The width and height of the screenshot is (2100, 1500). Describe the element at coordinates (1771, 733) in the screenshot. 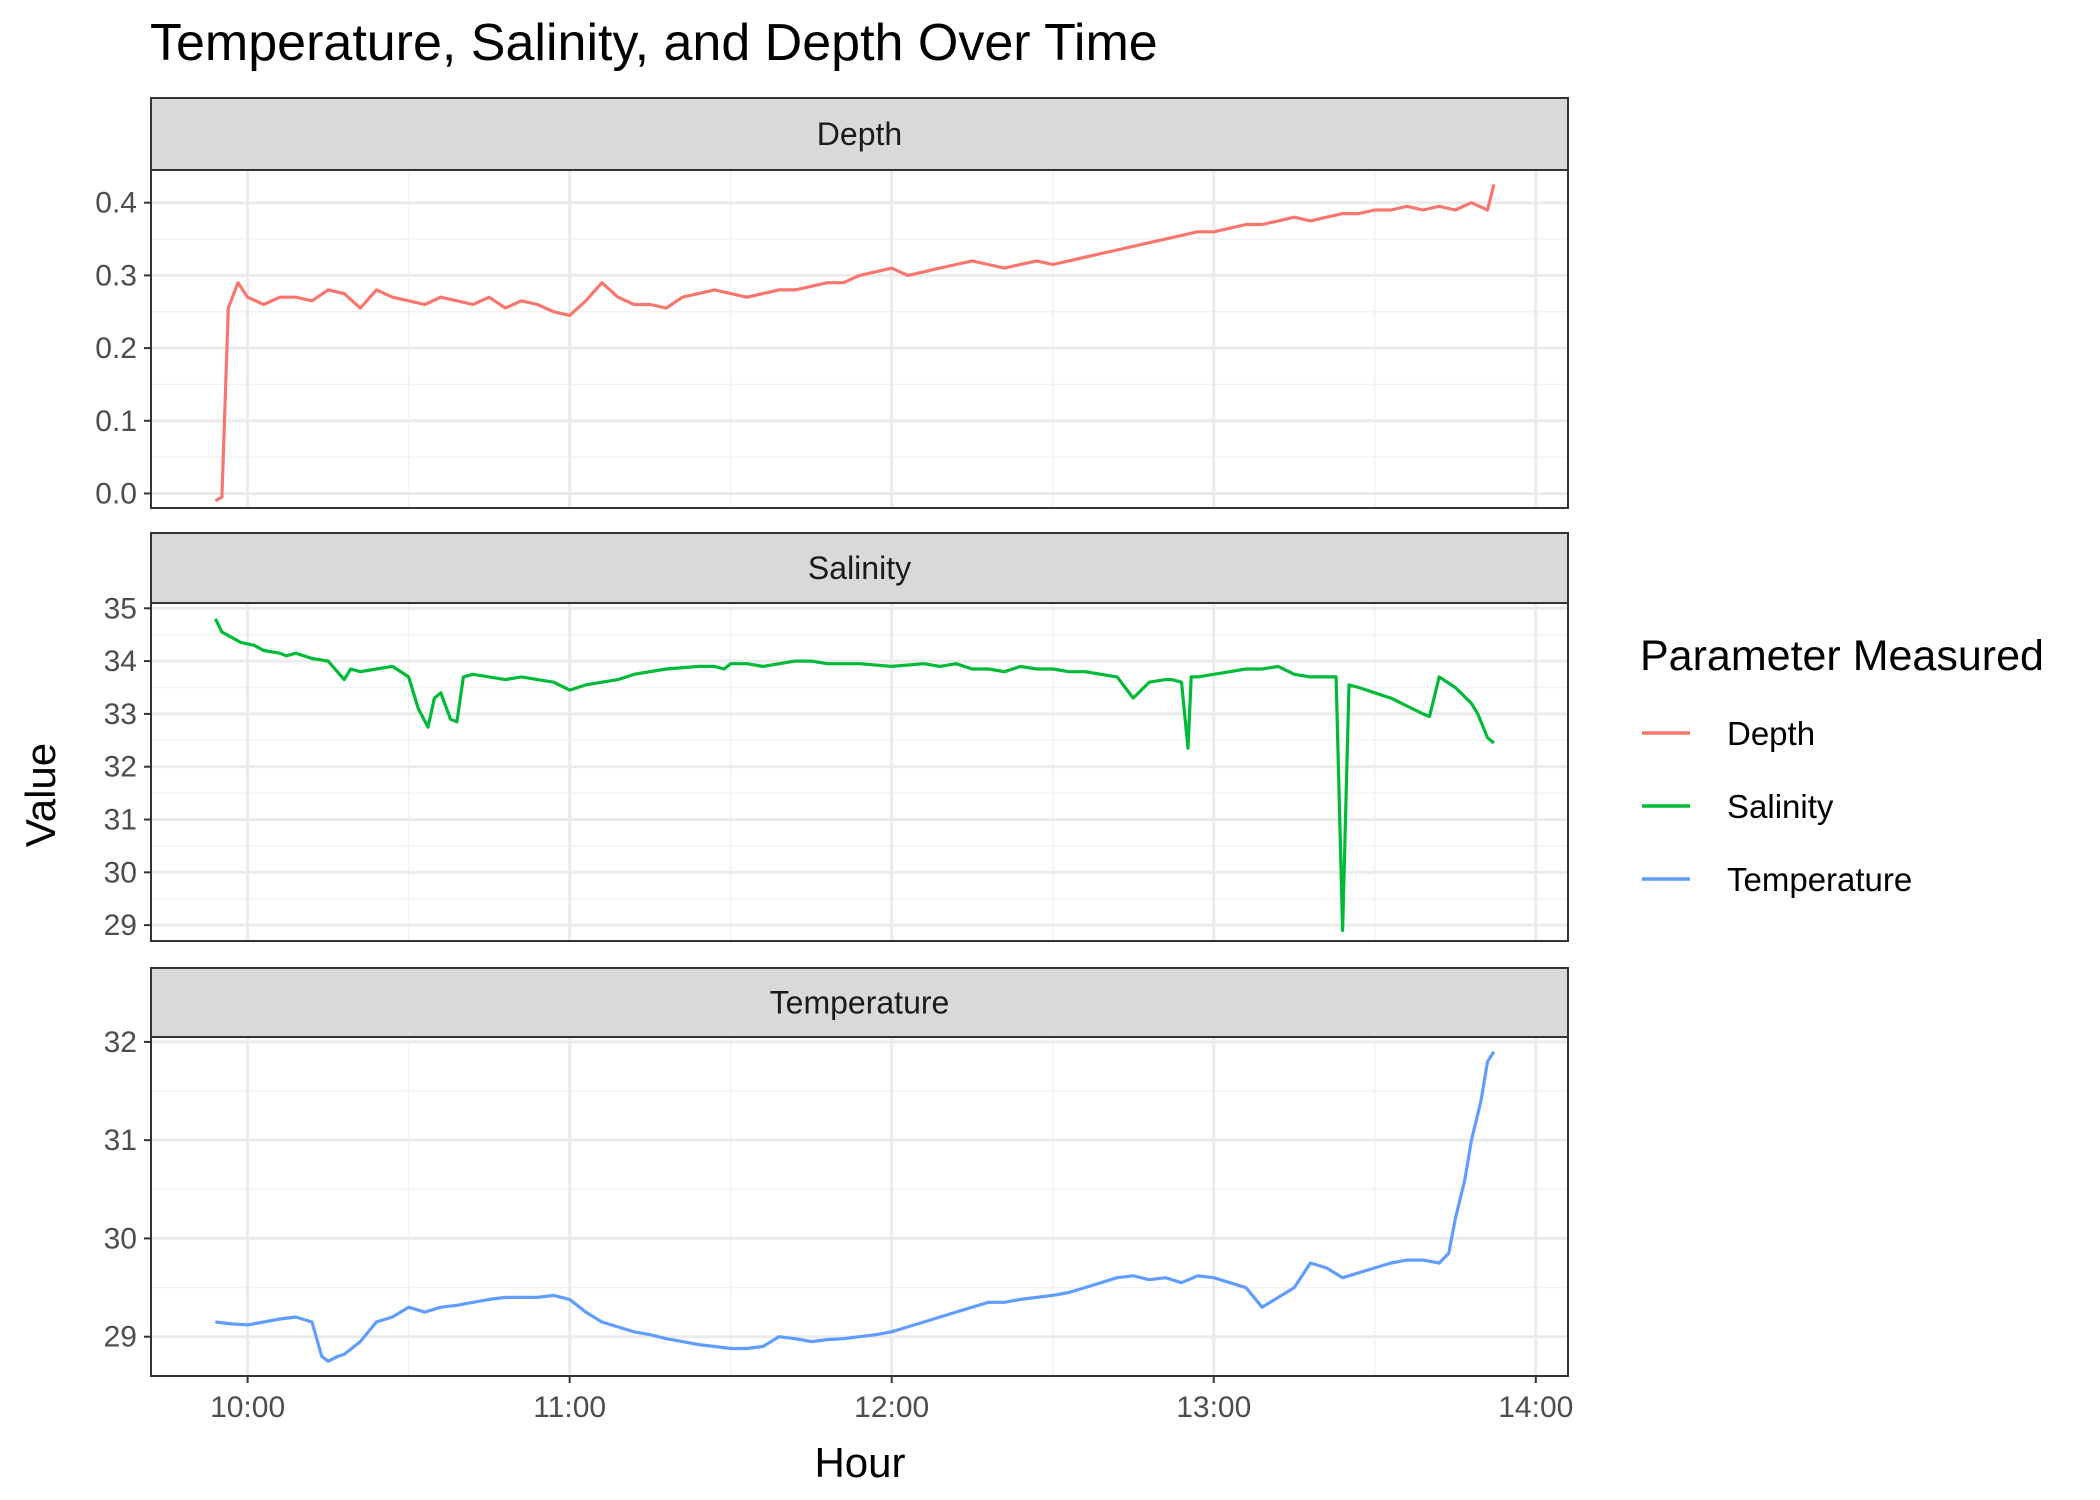

I see `legend-label-depth: Depth` at that location.